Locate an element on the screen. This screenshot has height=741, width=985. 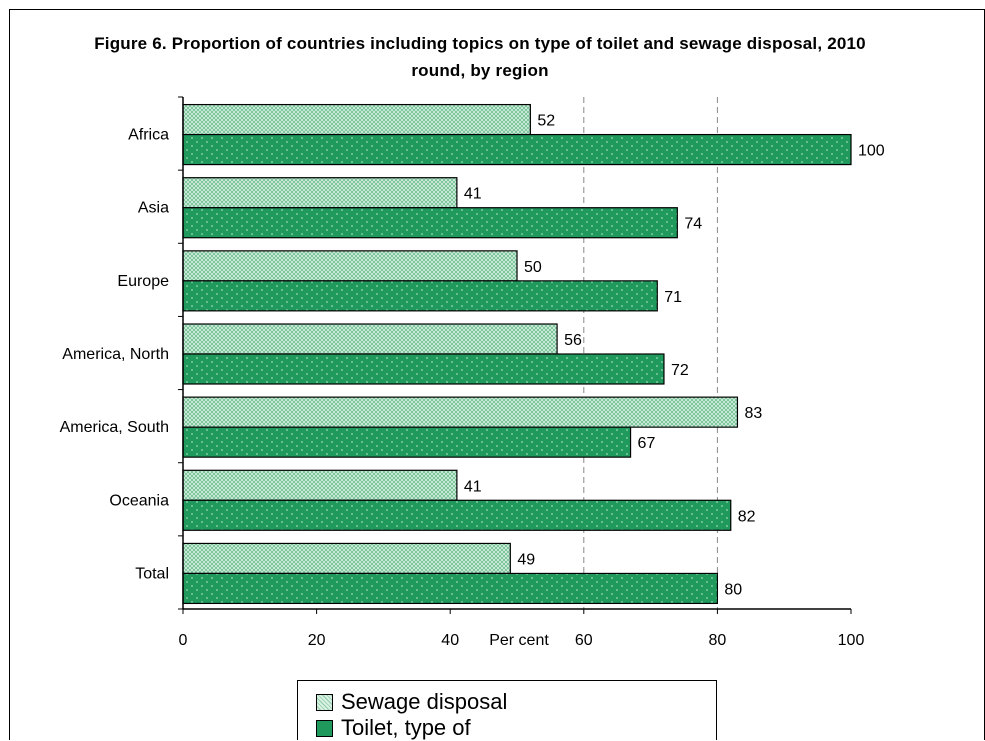
data-label: 83 is located at coordinates (753, 413).